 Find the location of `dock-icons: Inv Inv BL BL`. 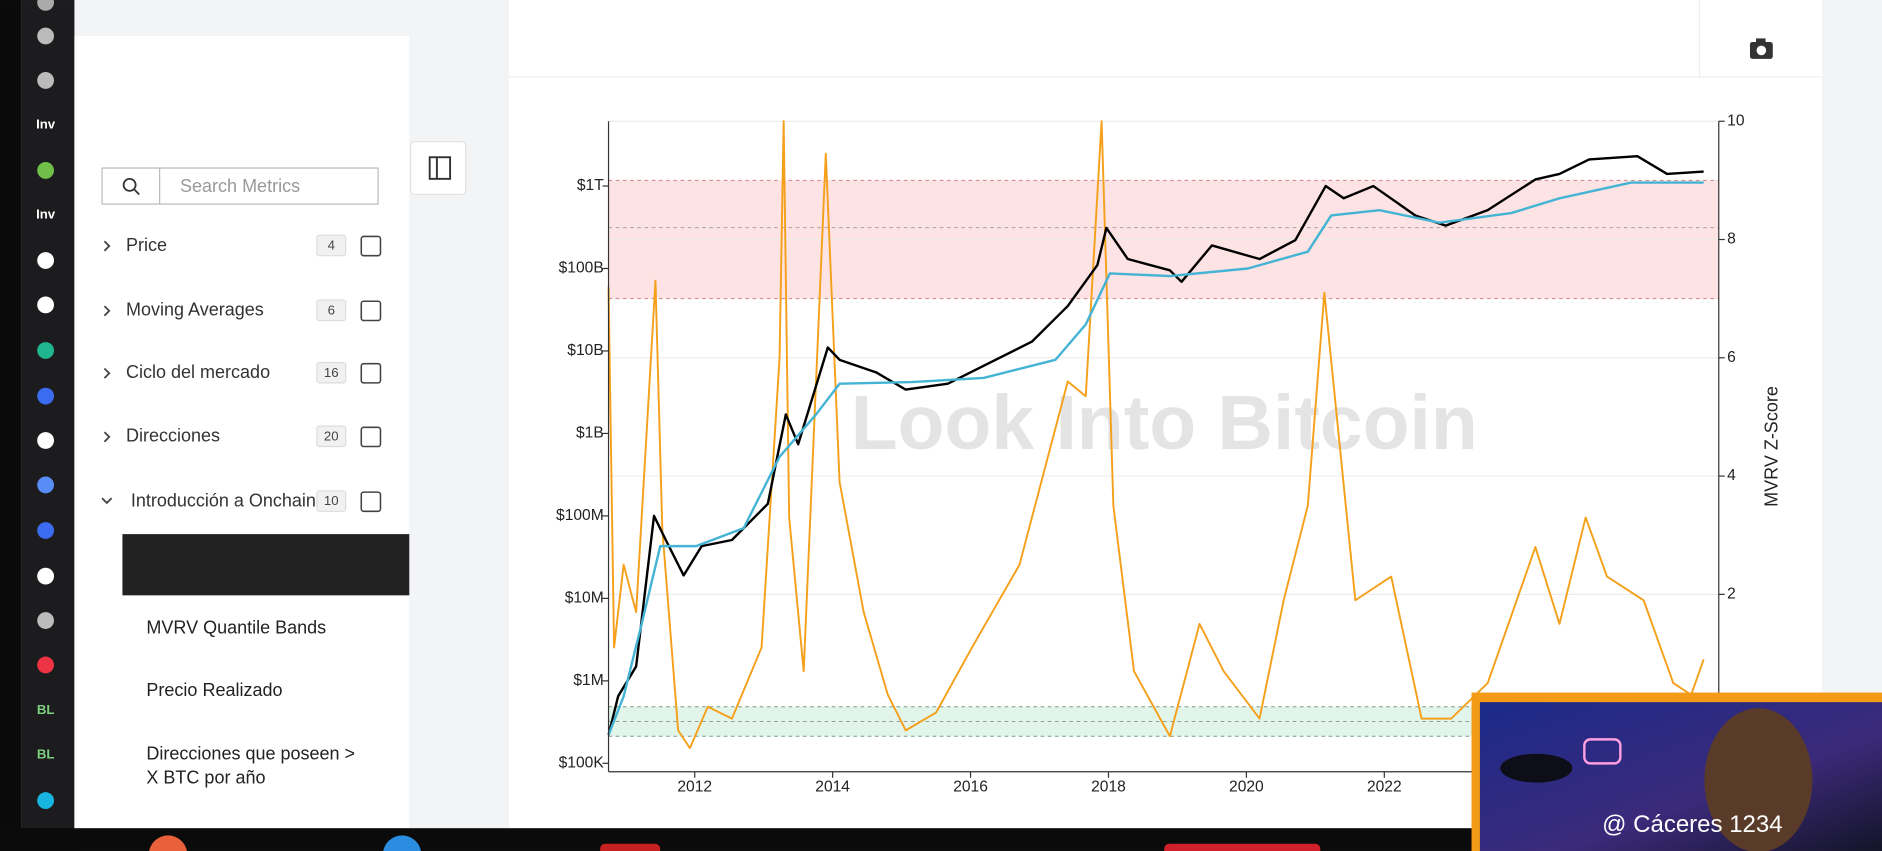

dock-icons: Inv Inv BL BL is located at coordinates (46, 404).